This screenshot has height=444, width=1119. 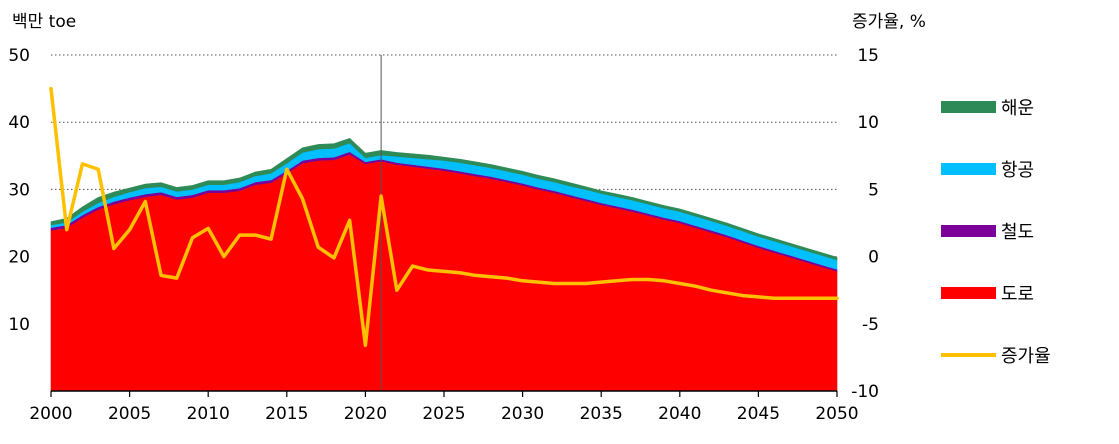 What do you see at coordinates (19, 190) in the screenshot?
I see `y-left-tick-label: 30` at bounding box center [19, 190].